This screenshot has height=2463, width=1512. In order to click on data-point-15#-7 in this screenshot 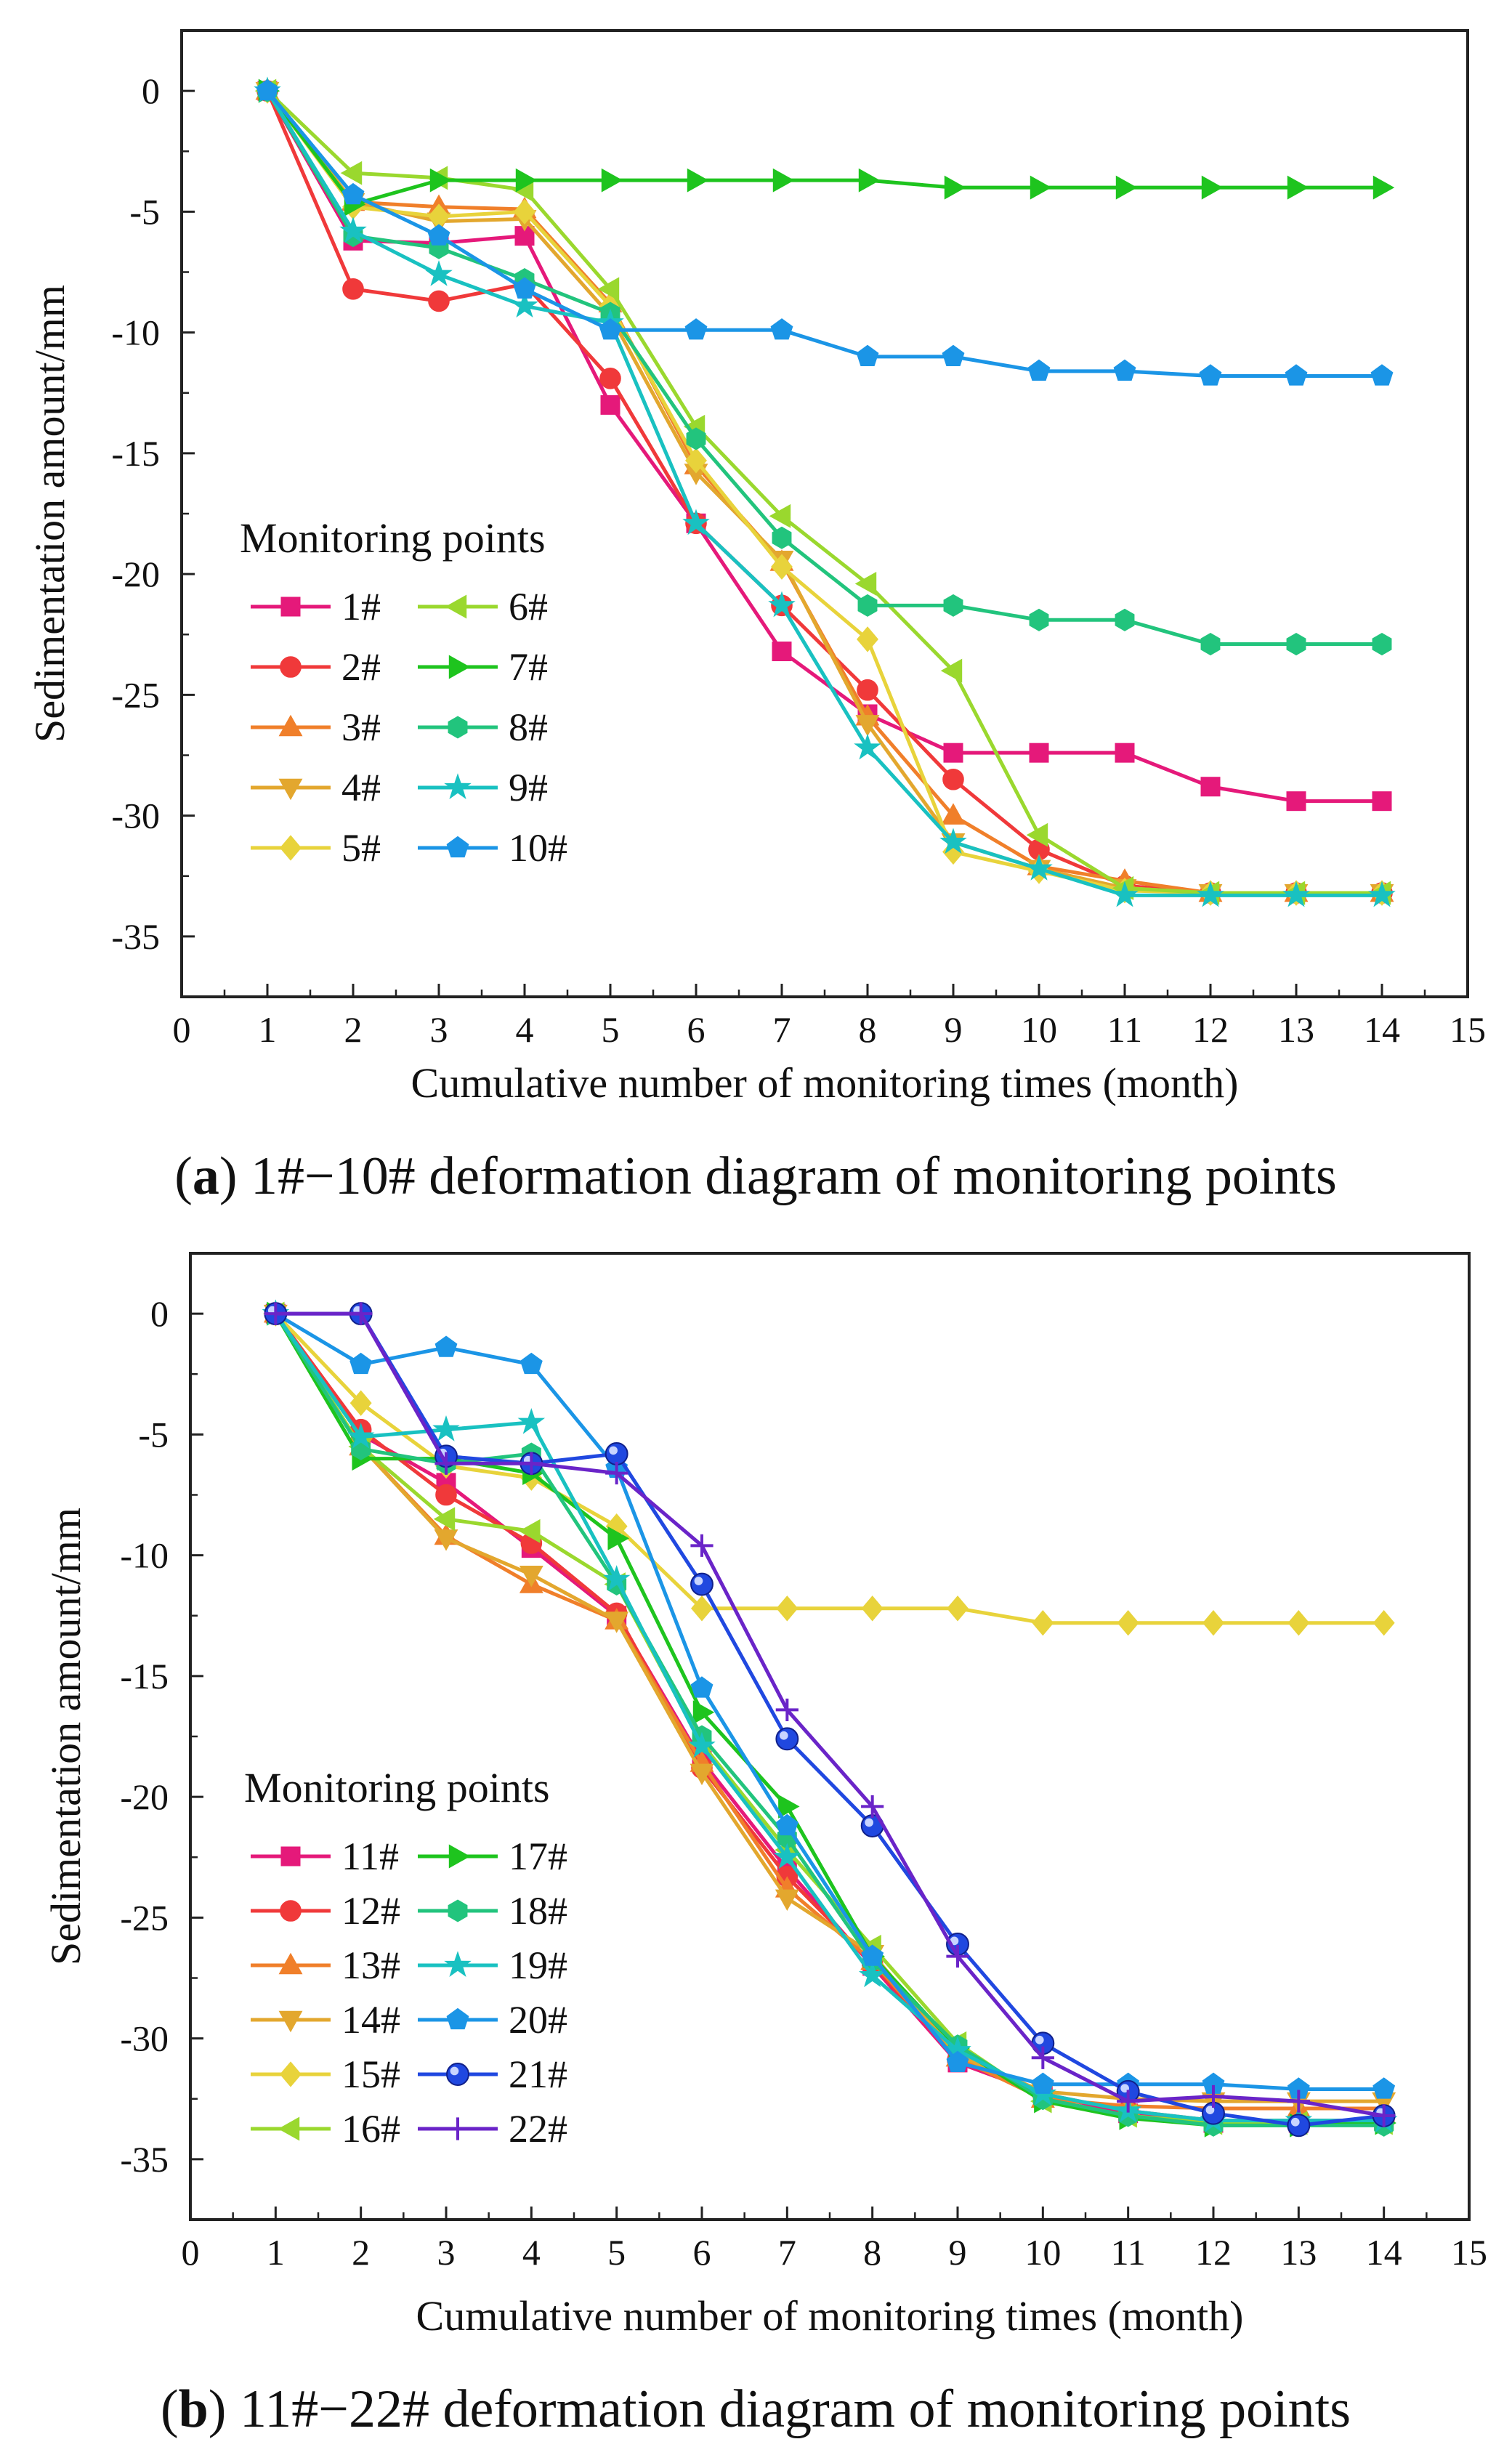, I will do `click(788, 1609)`.